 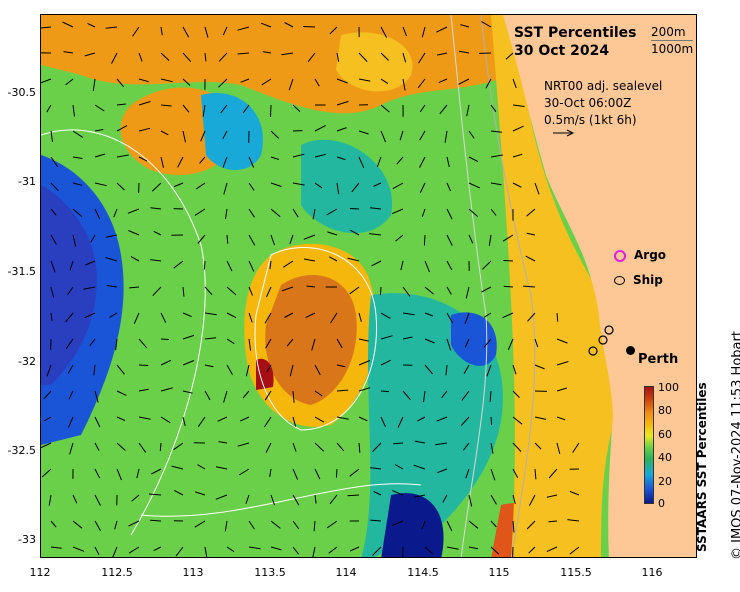 I want to click on current-source: NRT00 adj. sealevel, so click(x=603, y=86).